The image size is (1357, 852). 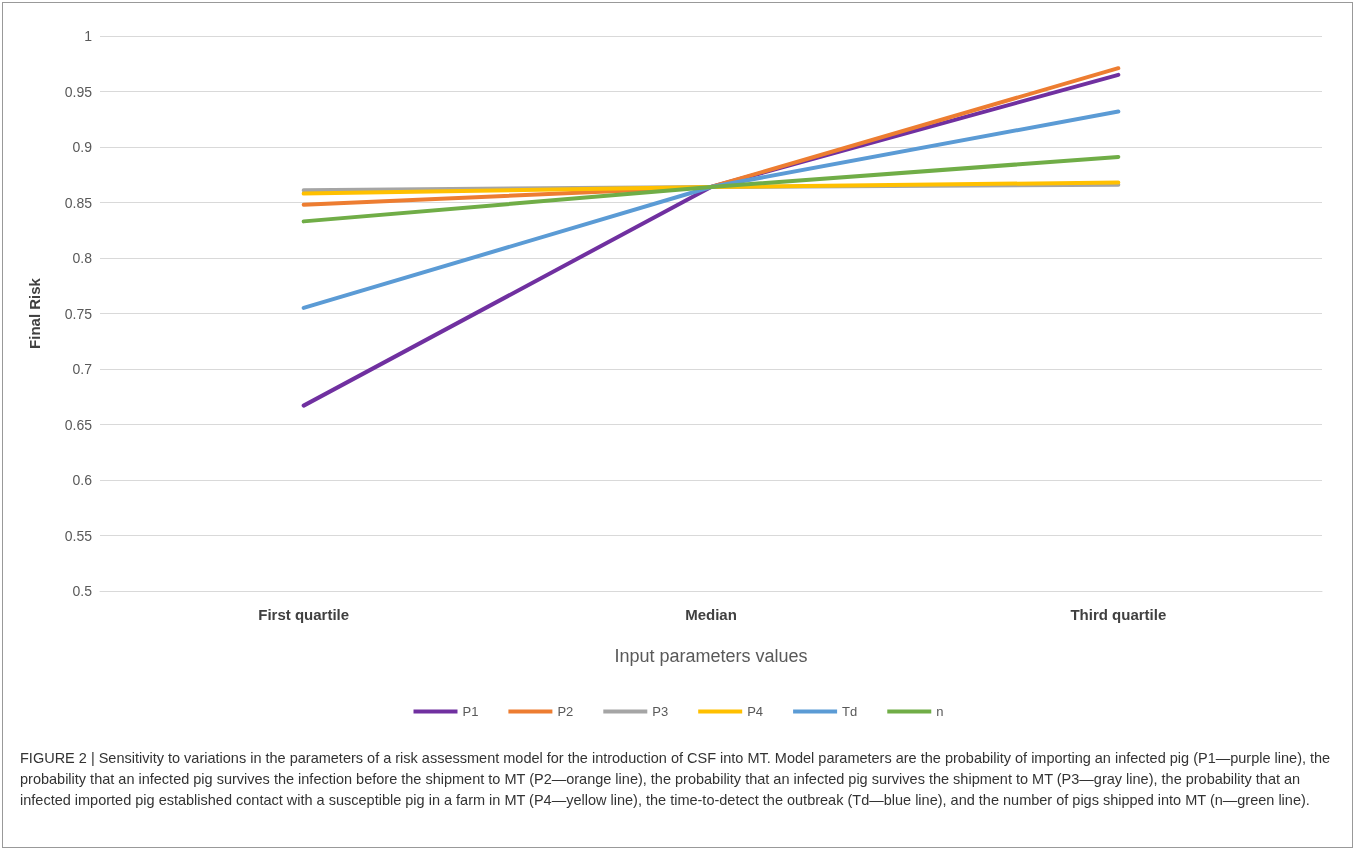 I want to click on x-tick-label: Median, so click(x=711, y=614).